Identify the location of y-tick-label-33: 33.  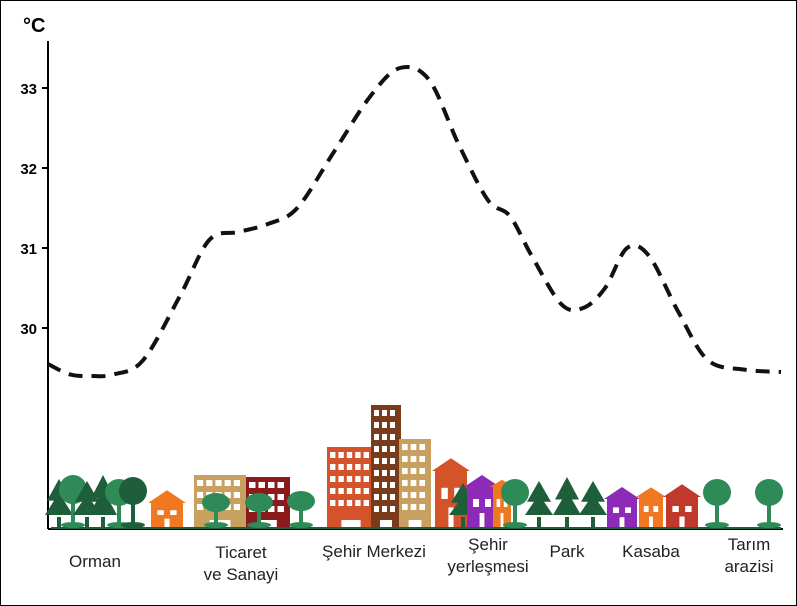
(28, 89).